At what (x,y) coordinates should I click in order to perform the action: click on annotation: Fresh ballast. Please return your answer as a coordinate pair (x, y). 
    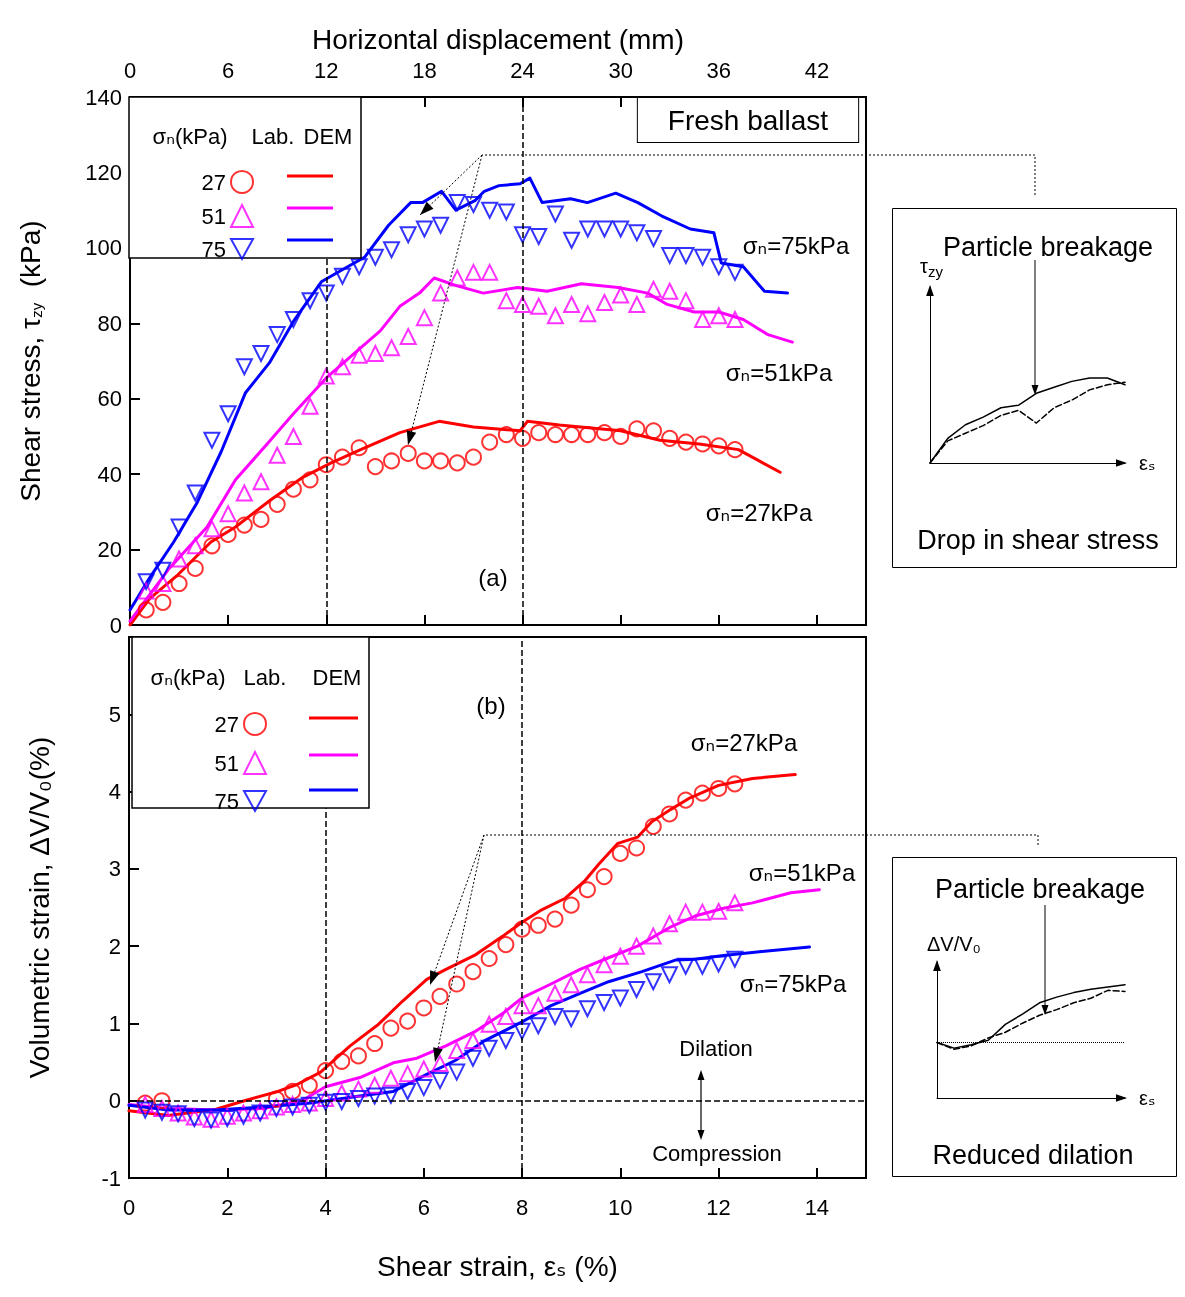
    Looking at the image, I should click on (748, 120).